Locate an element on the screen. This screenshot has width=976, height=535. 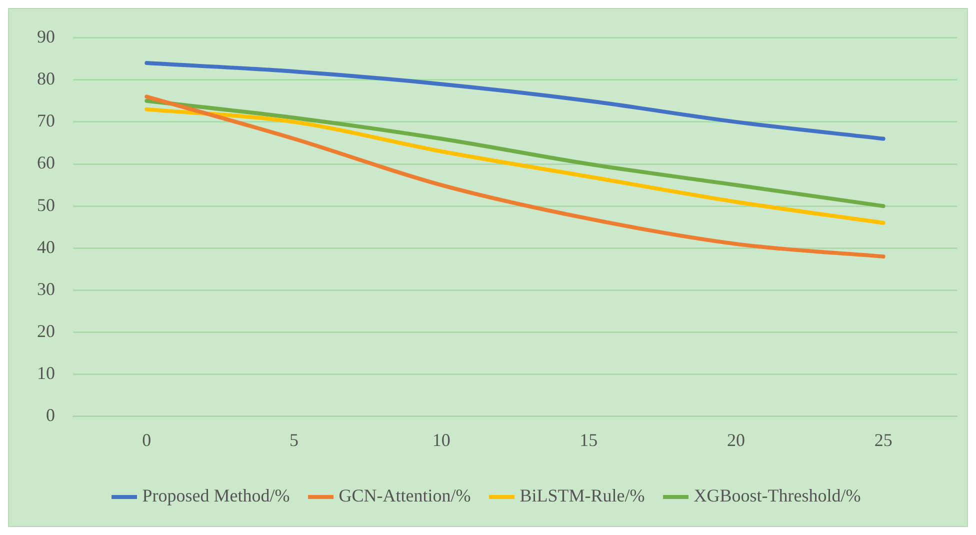
line-series is located at coordinates (515, 101).